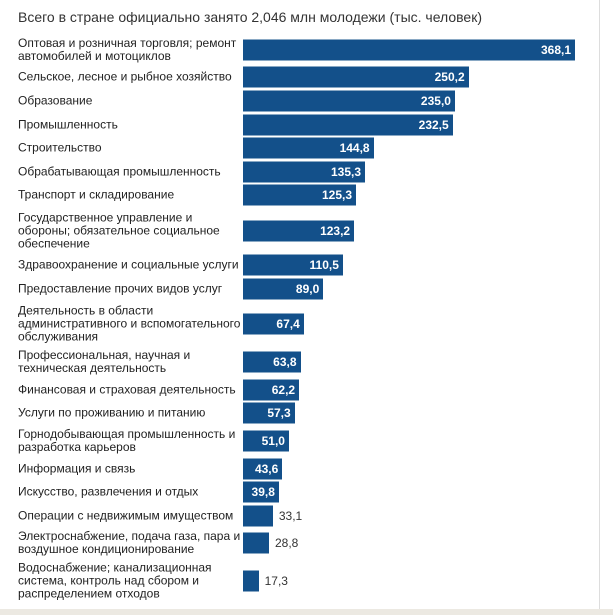 The width and height of the screenshot is (613, 615). Describe the element at coordinates (336, 195) in the screenshot. I see `value-label: 125,3` at that location.